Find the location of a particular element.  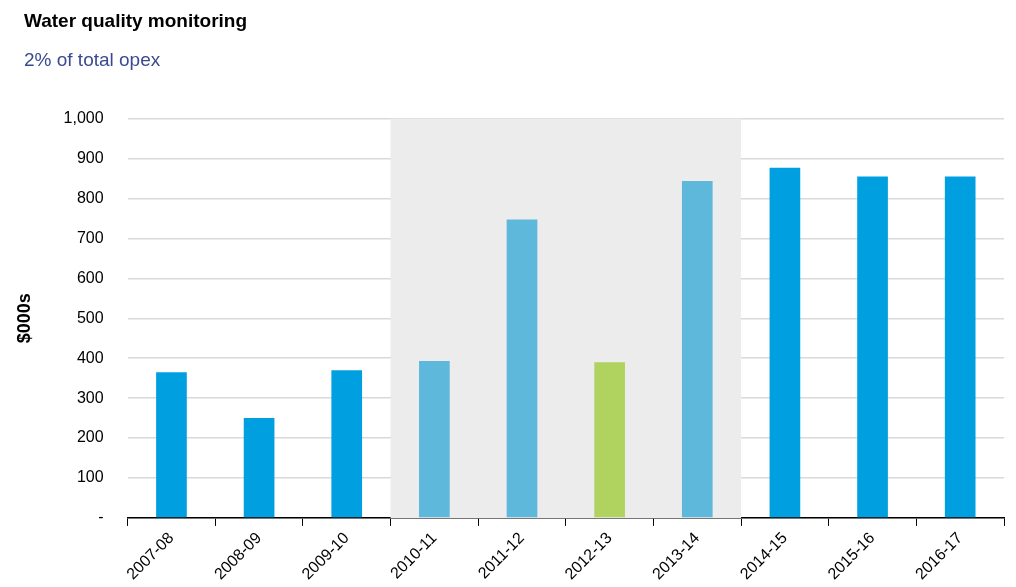

y-tick-label: 600 is located at coordinates (90, 277).